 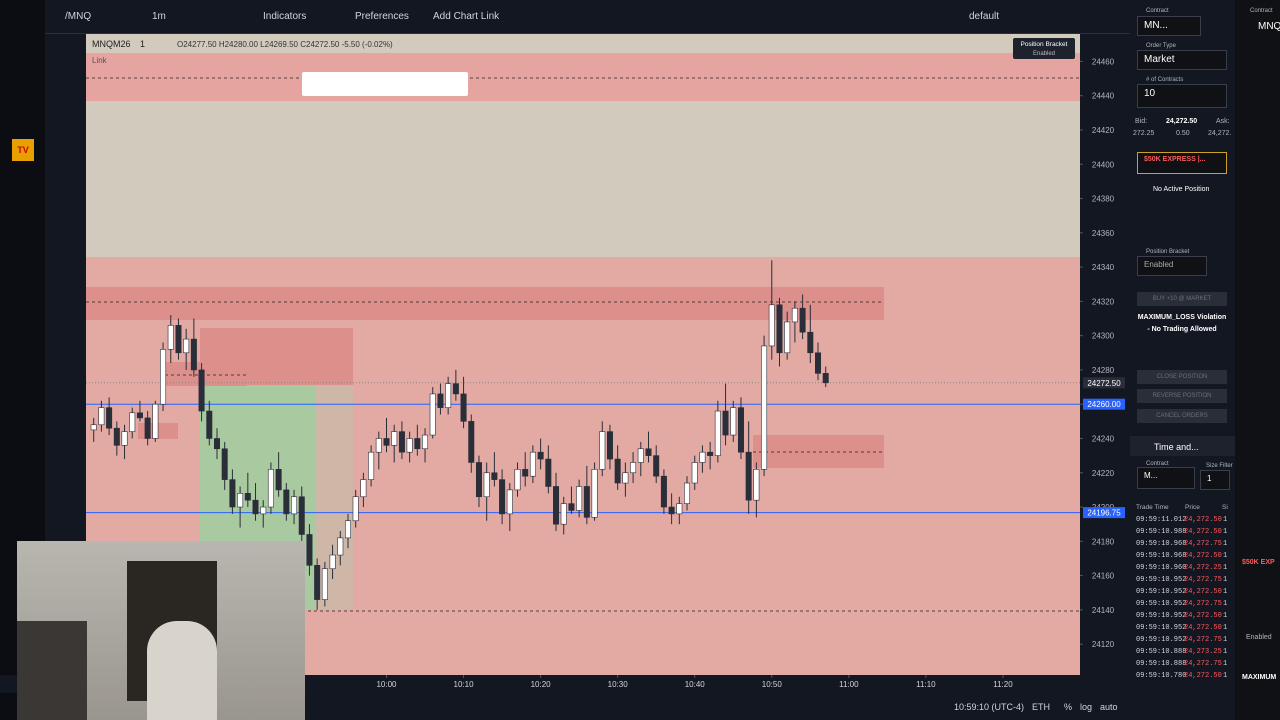 I want to click on buy-button: BUY +10 @ MARKET, so click(x=1182, y=299).